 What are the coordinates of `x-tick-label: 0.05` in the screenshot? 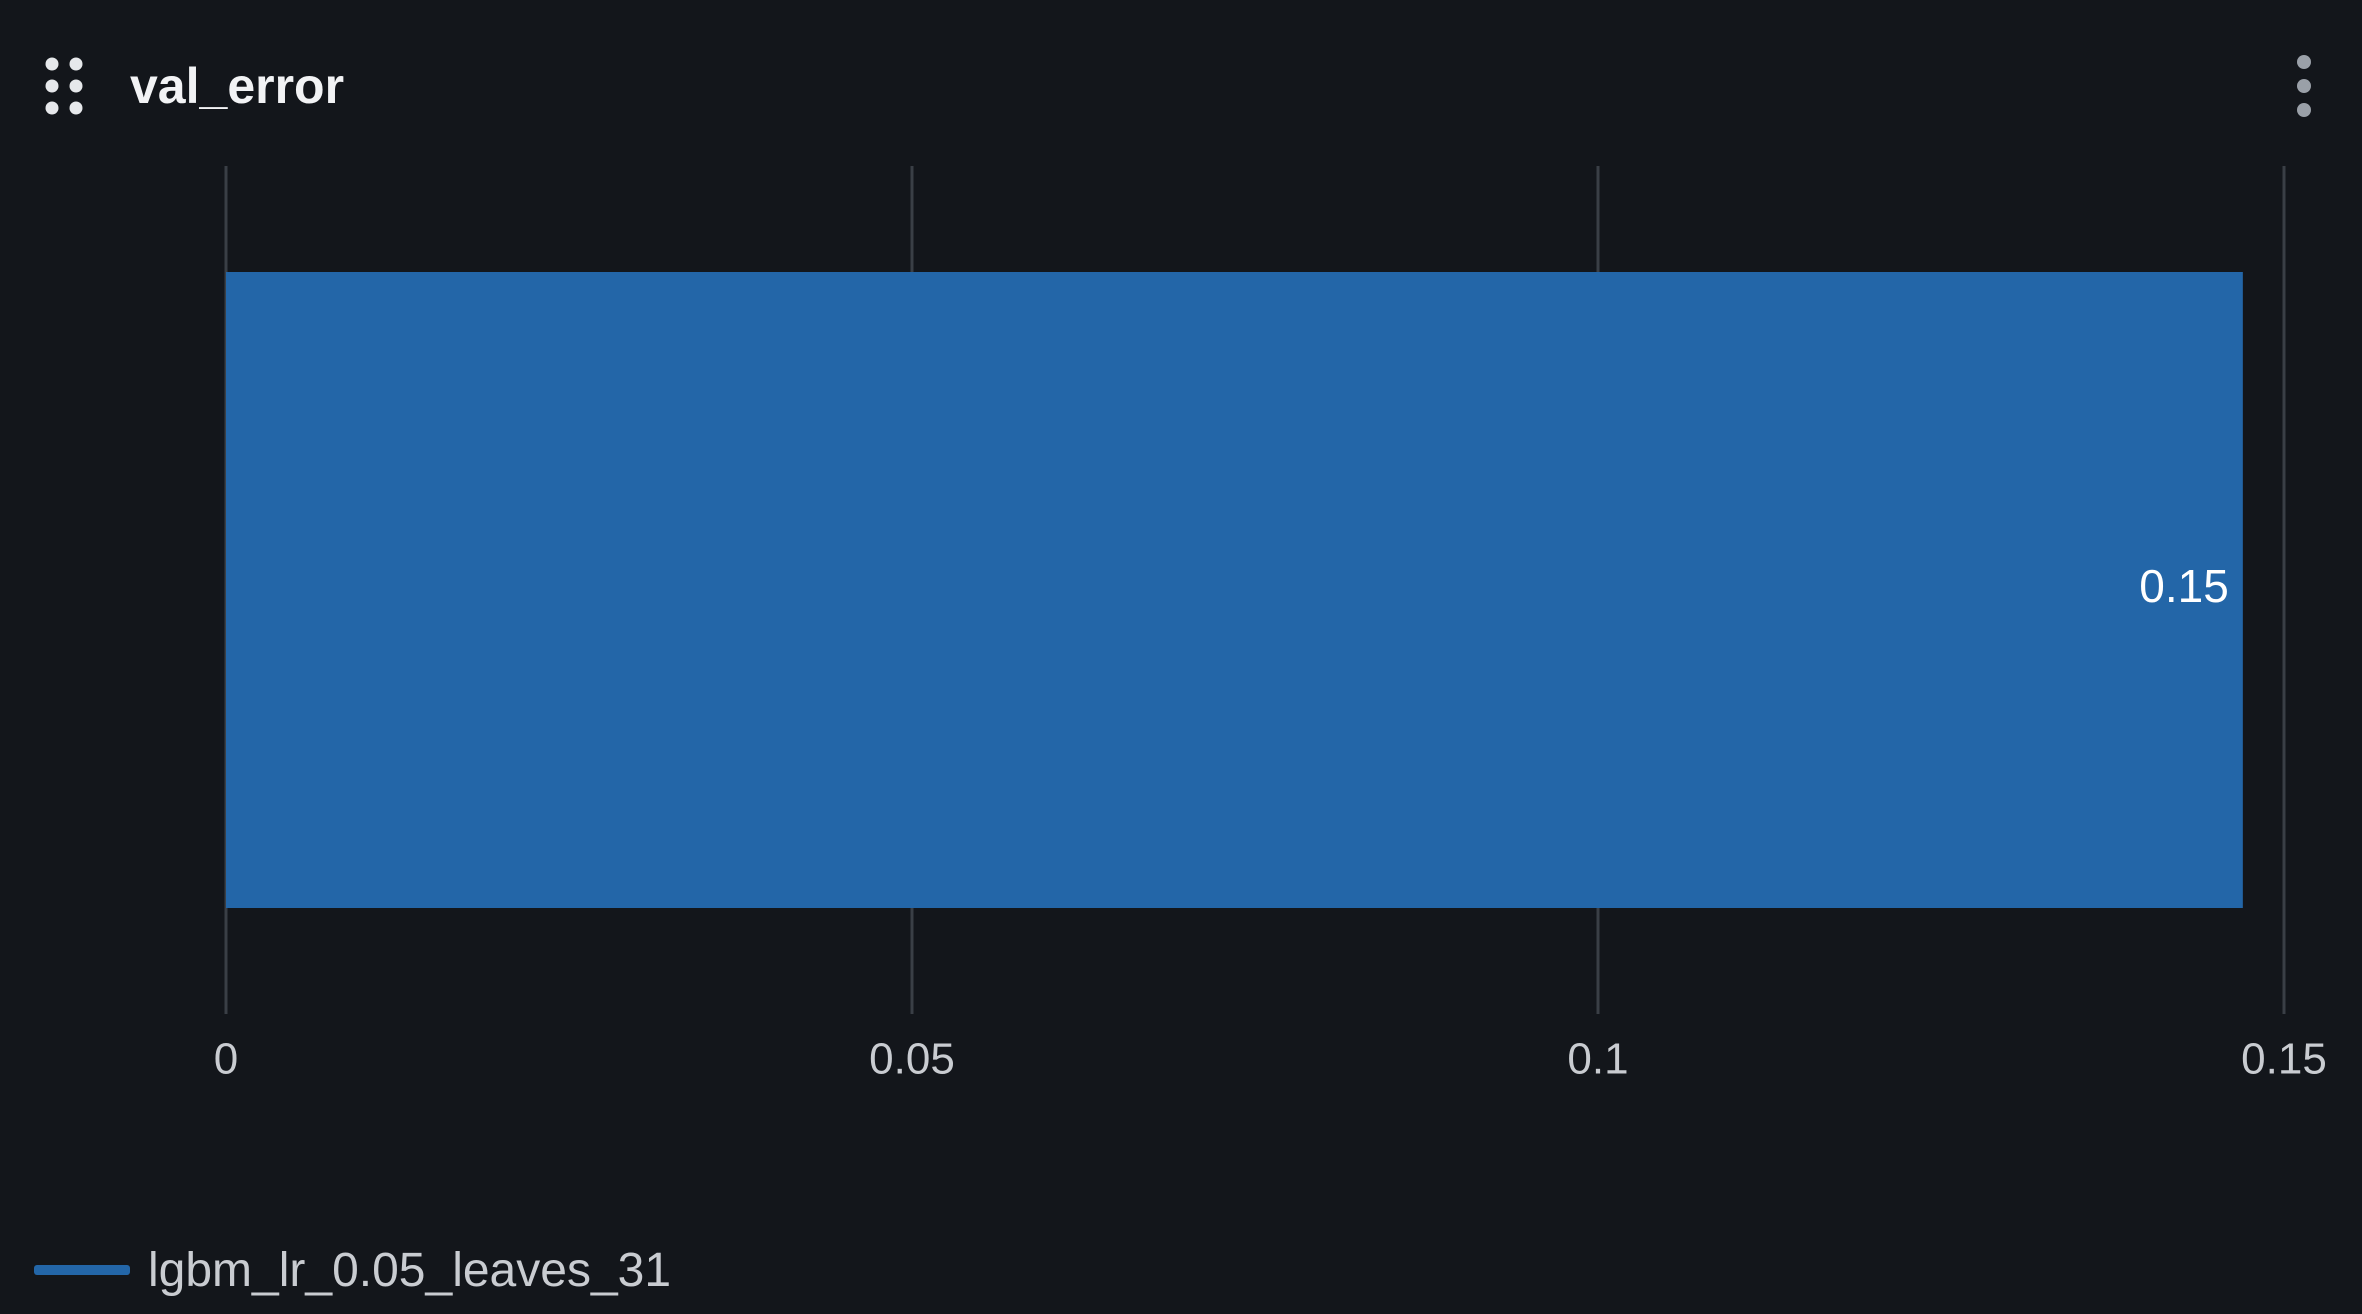 It's located at (912, 1059).